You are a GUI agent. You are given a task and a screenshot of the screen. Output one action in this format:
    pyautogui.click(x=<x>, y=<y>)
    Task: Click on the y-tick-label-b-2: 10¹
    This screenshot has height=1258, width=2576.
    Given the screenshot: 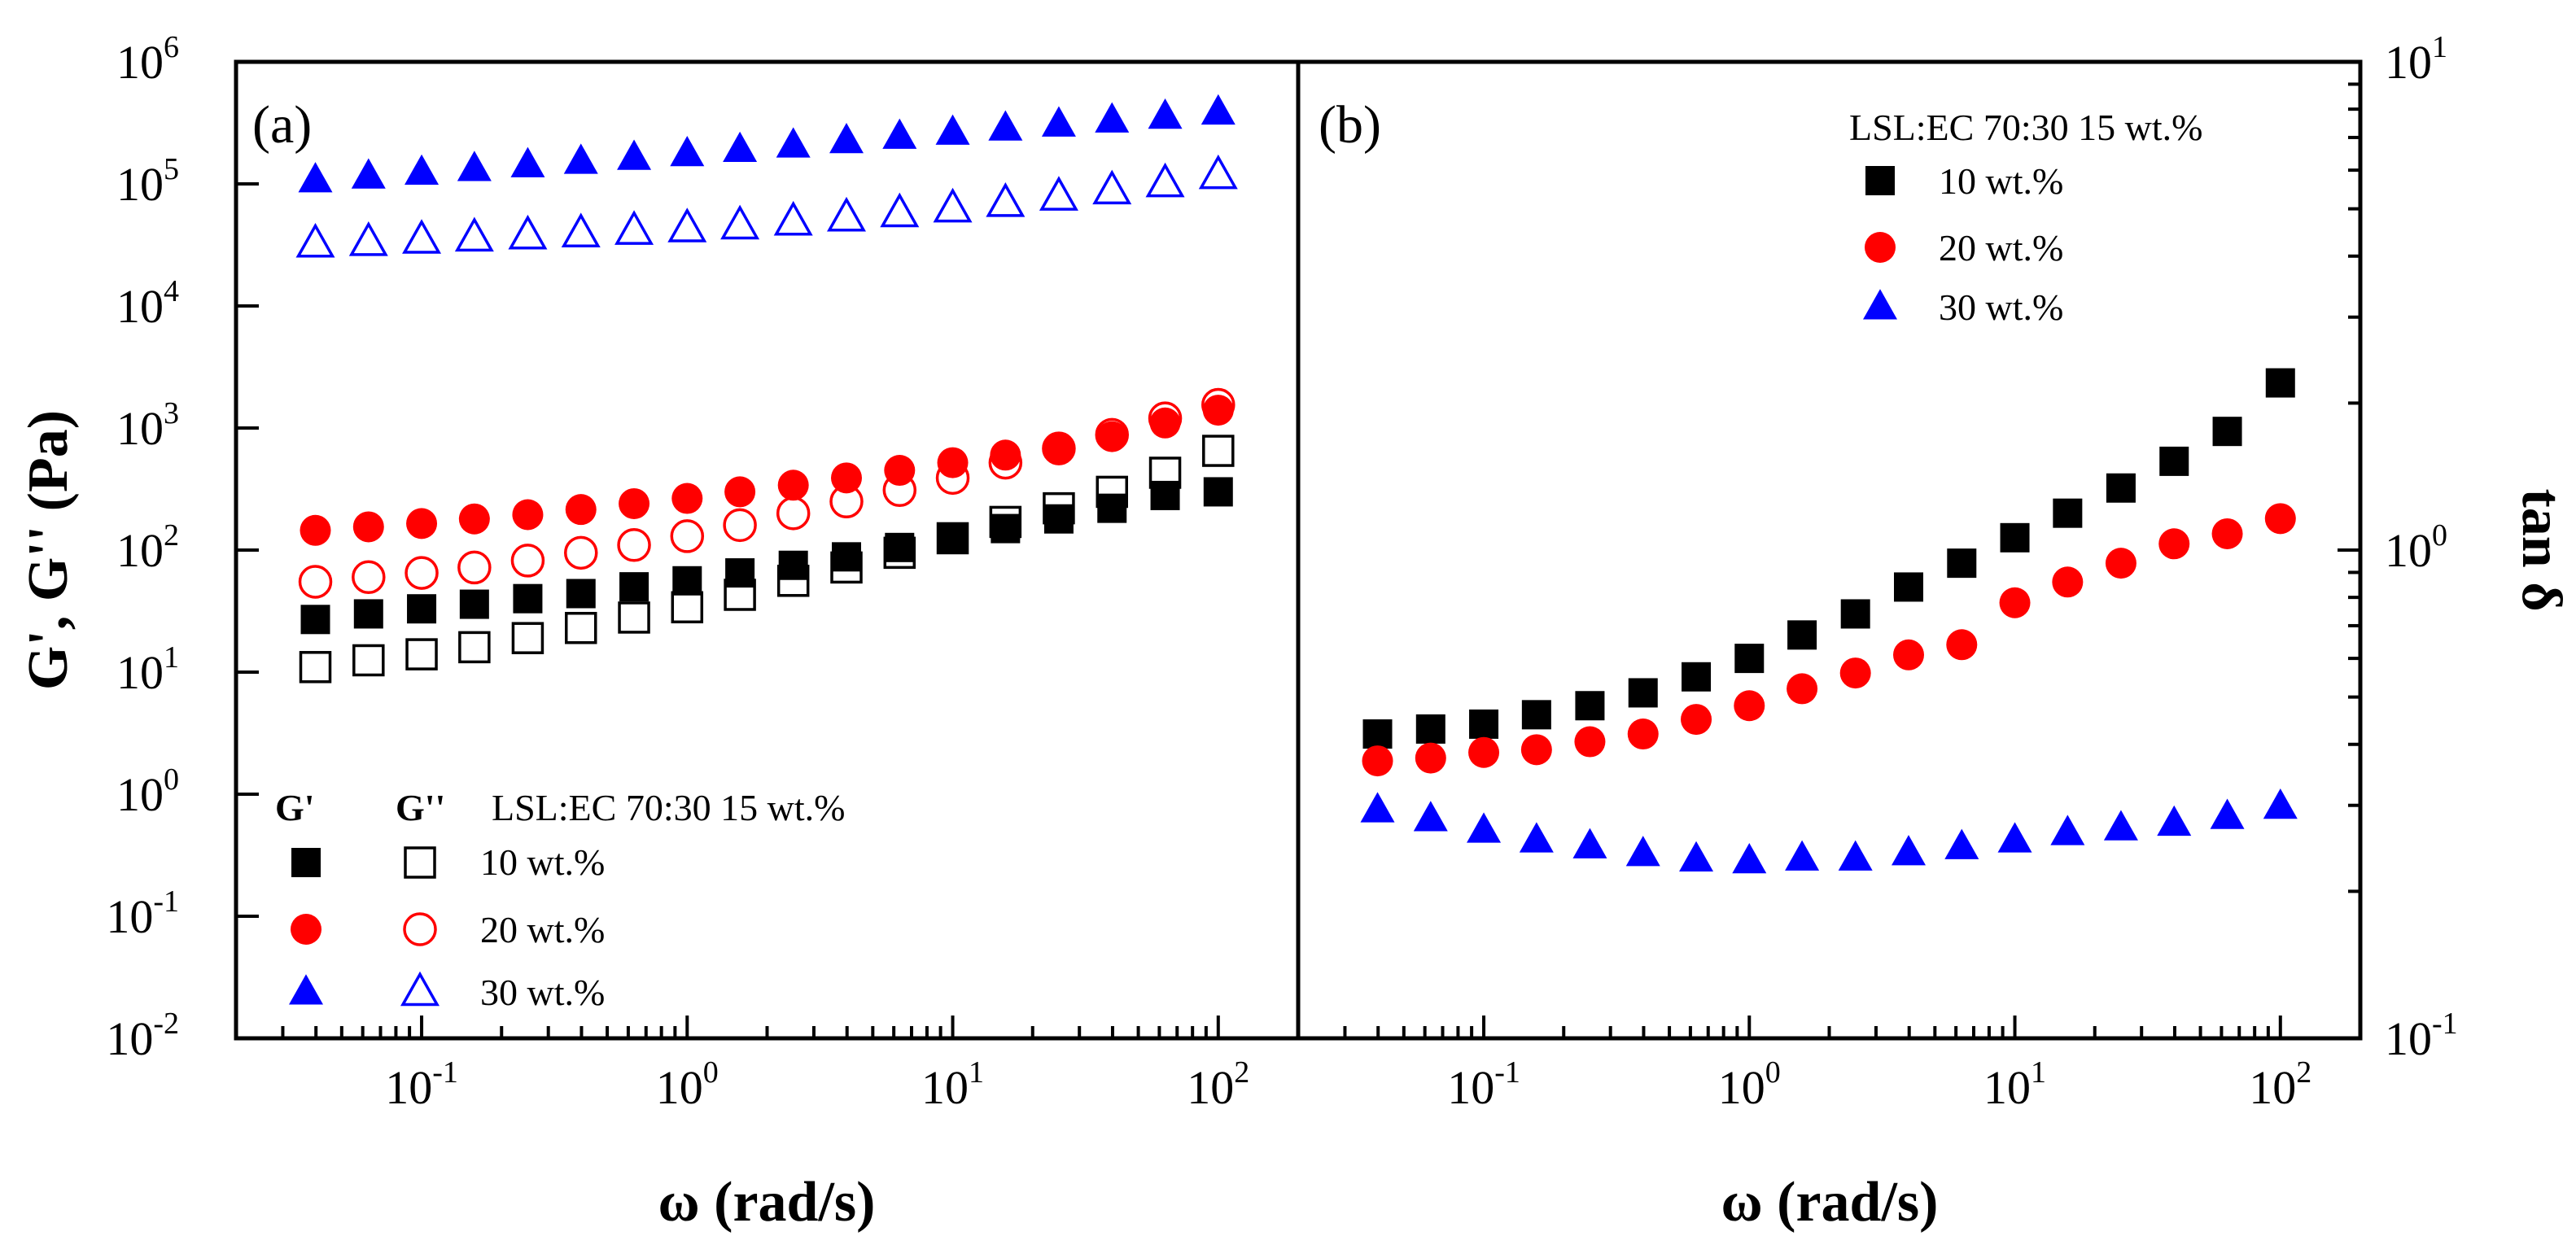 What is the action you would take?
    pyautogui.click(x=2416, y=59)
    